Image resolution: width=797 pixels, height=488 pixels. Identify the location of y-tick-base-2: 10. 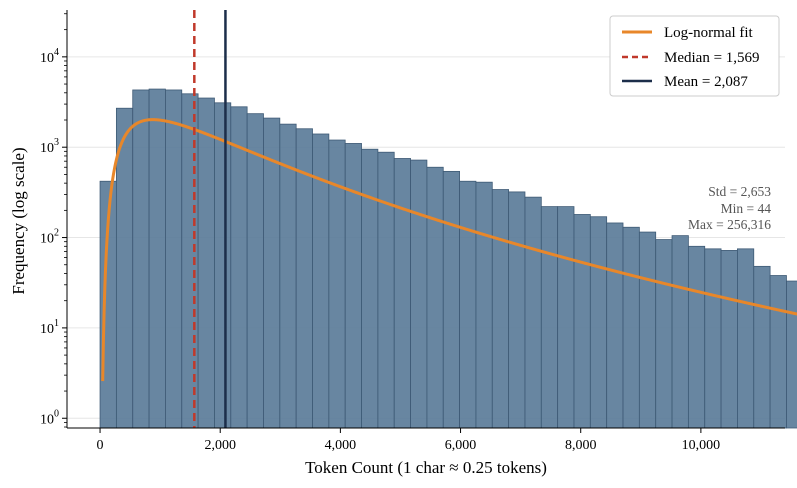
(47, 239).